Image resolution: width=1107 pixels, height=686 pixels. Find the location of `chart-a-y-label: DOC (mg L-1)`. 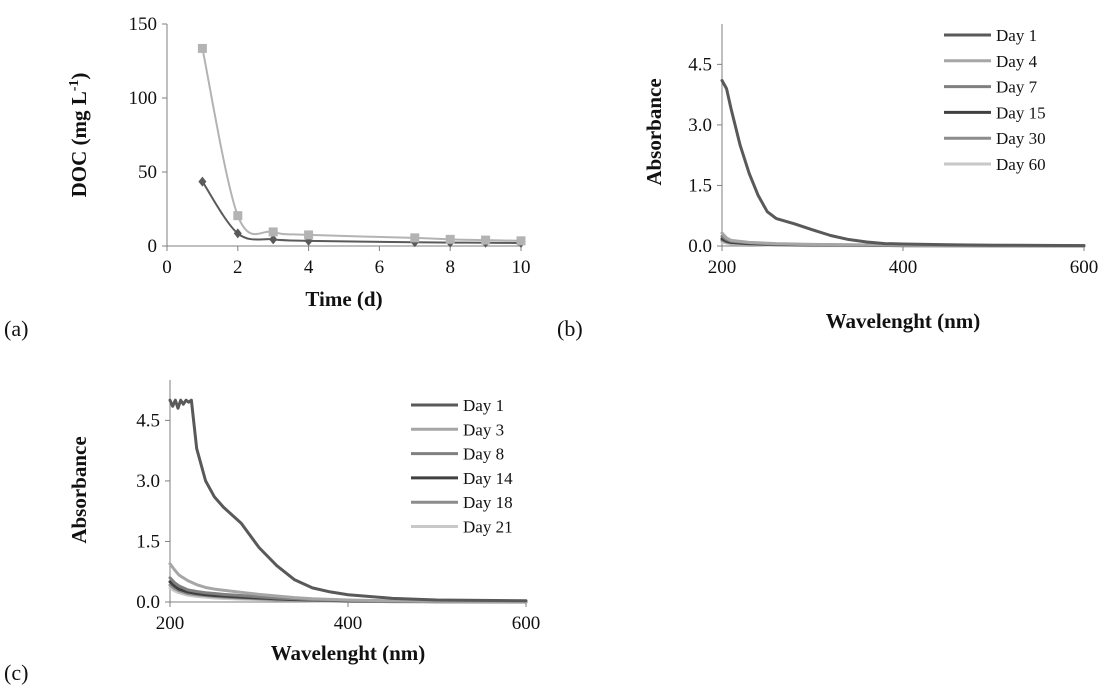

chart-a-y-label: DOC (mg L-1) is located at coordinates (79, 135).